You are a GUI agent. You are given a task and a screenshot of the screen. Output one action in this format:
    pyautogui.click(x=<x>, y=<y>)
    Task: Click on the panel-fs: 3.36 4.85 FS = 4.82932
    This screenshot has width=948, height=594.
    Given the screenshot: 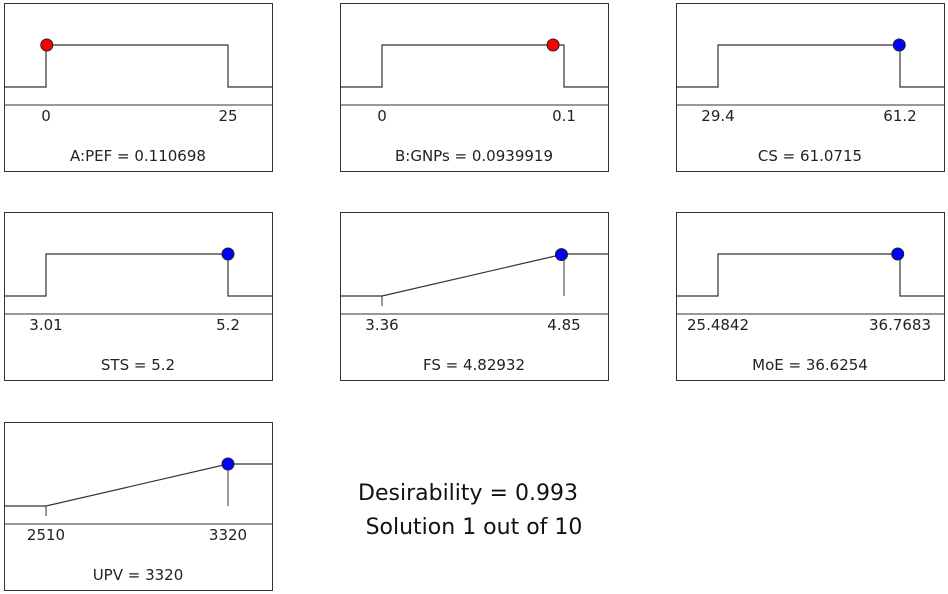 What is the action you would take?
    pyautogui.click(x=474, y=296)
    